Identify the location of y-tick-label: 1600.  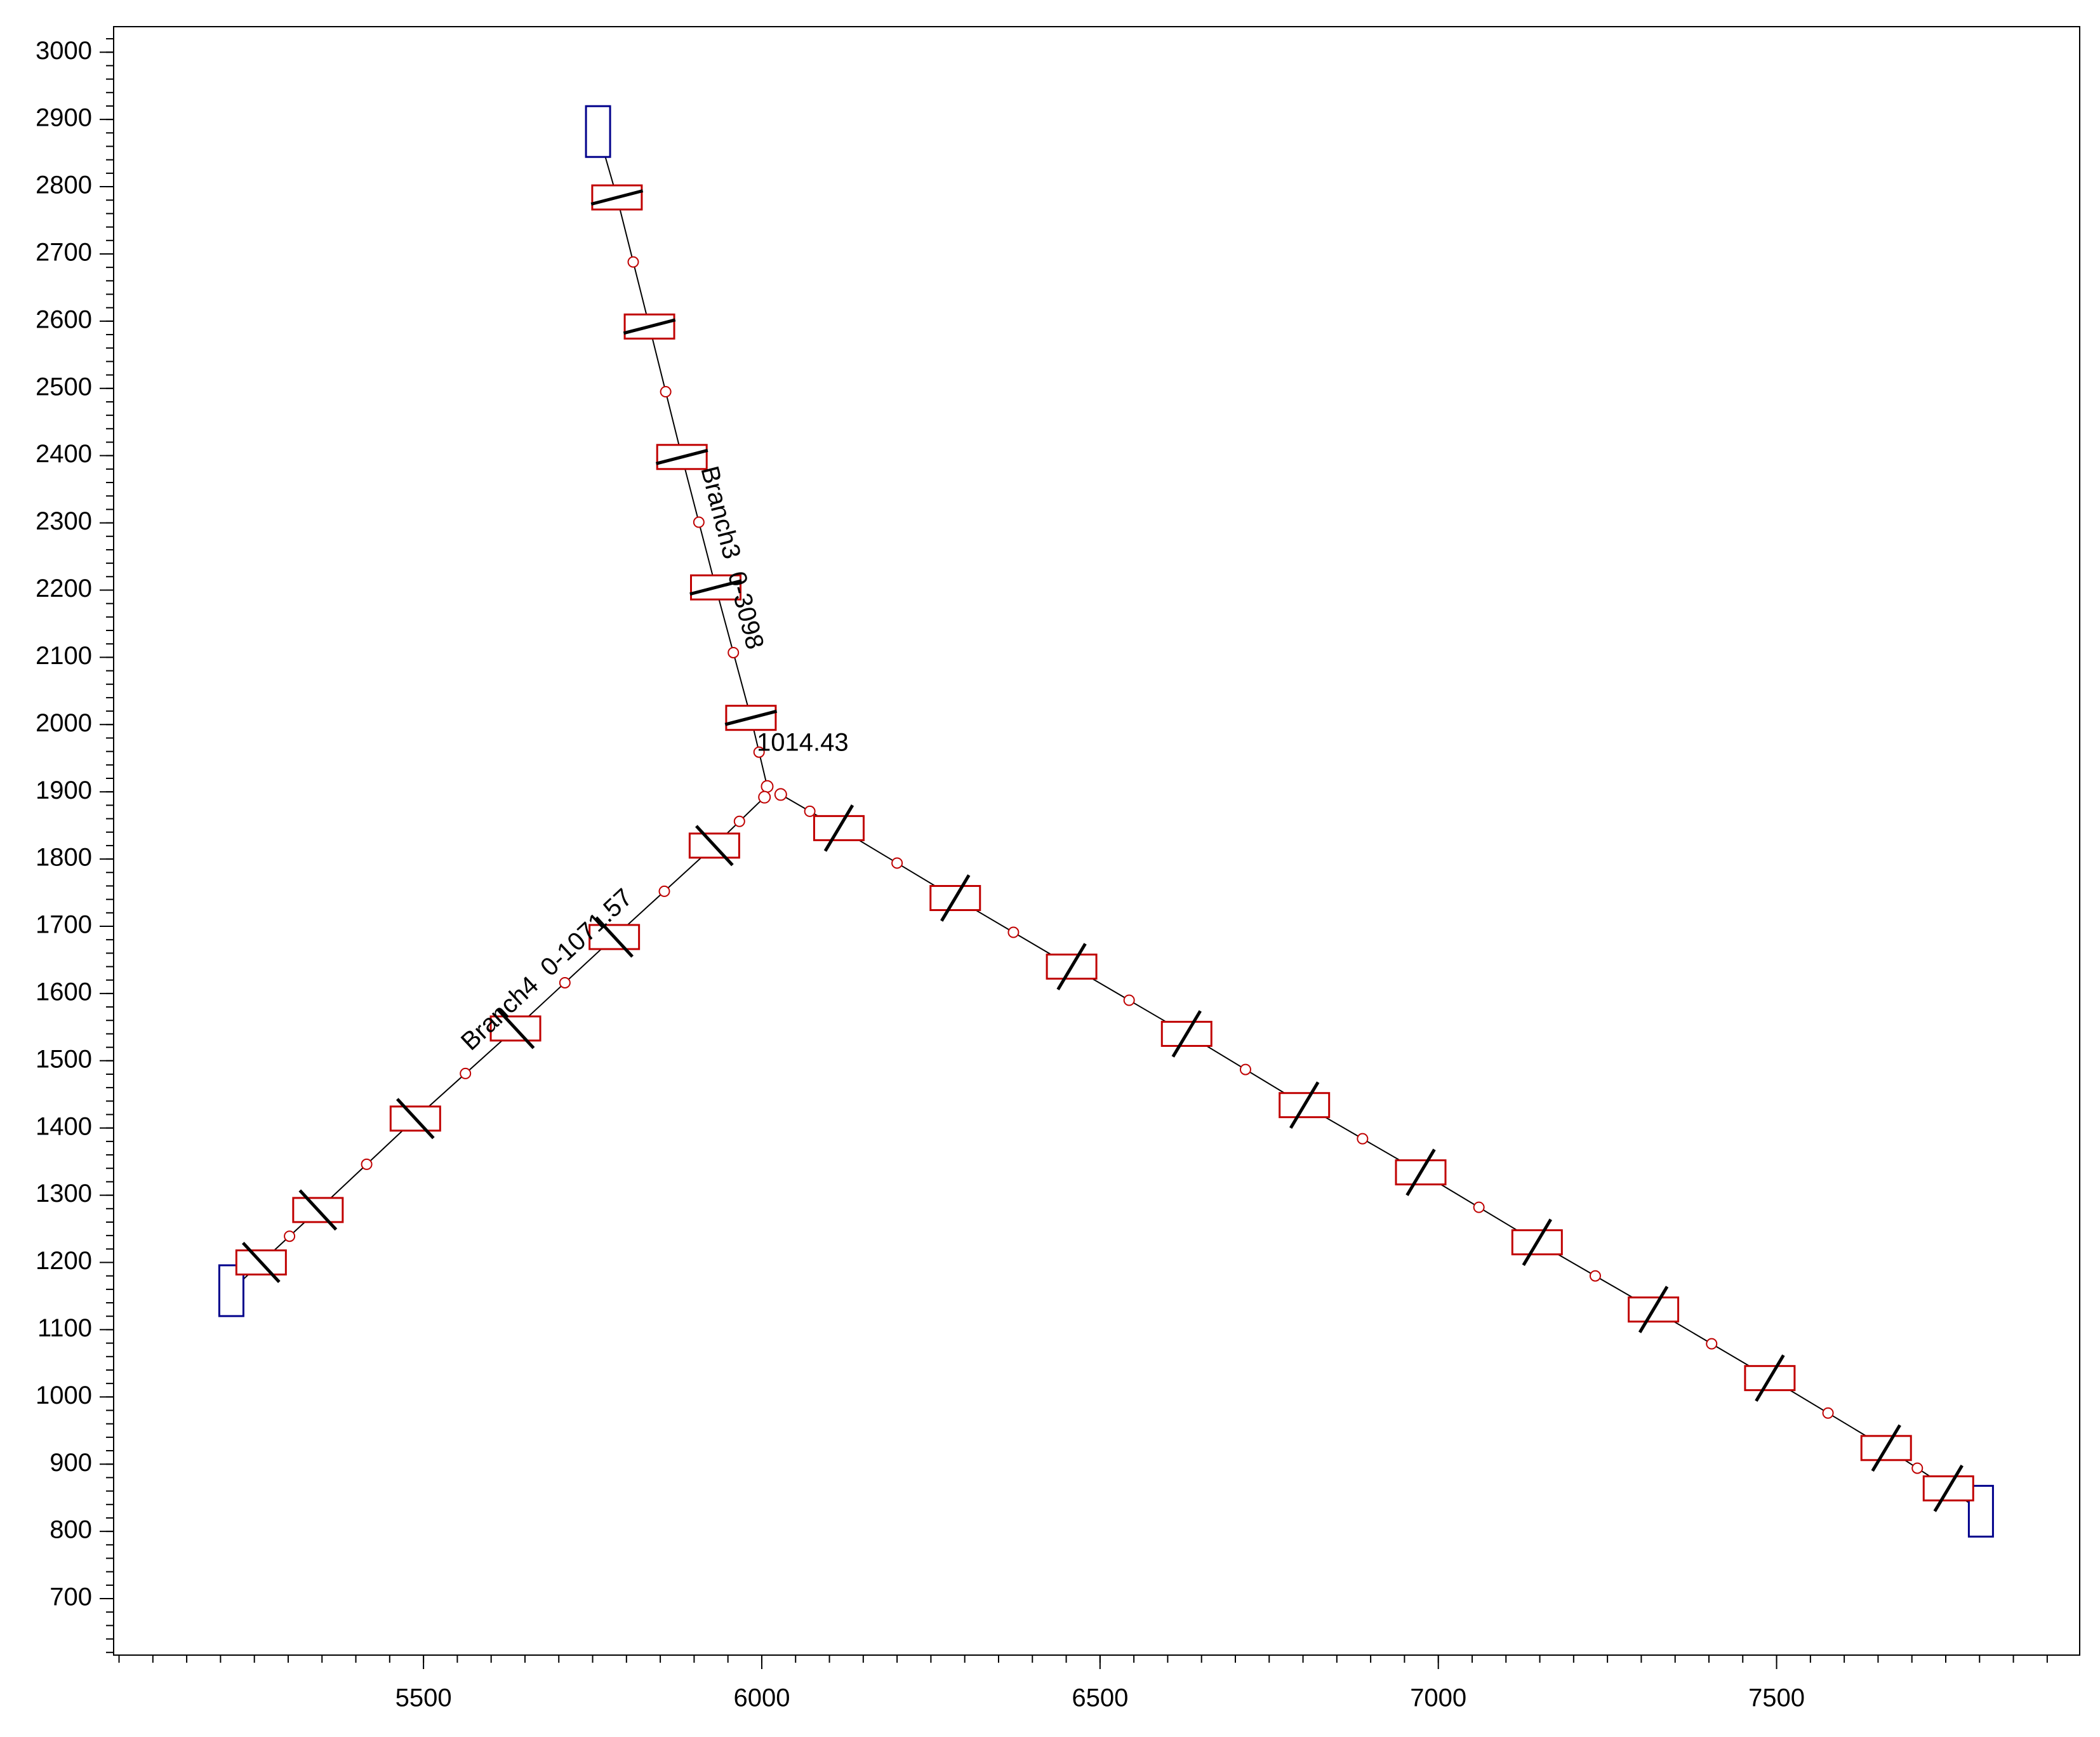
(64, 992).